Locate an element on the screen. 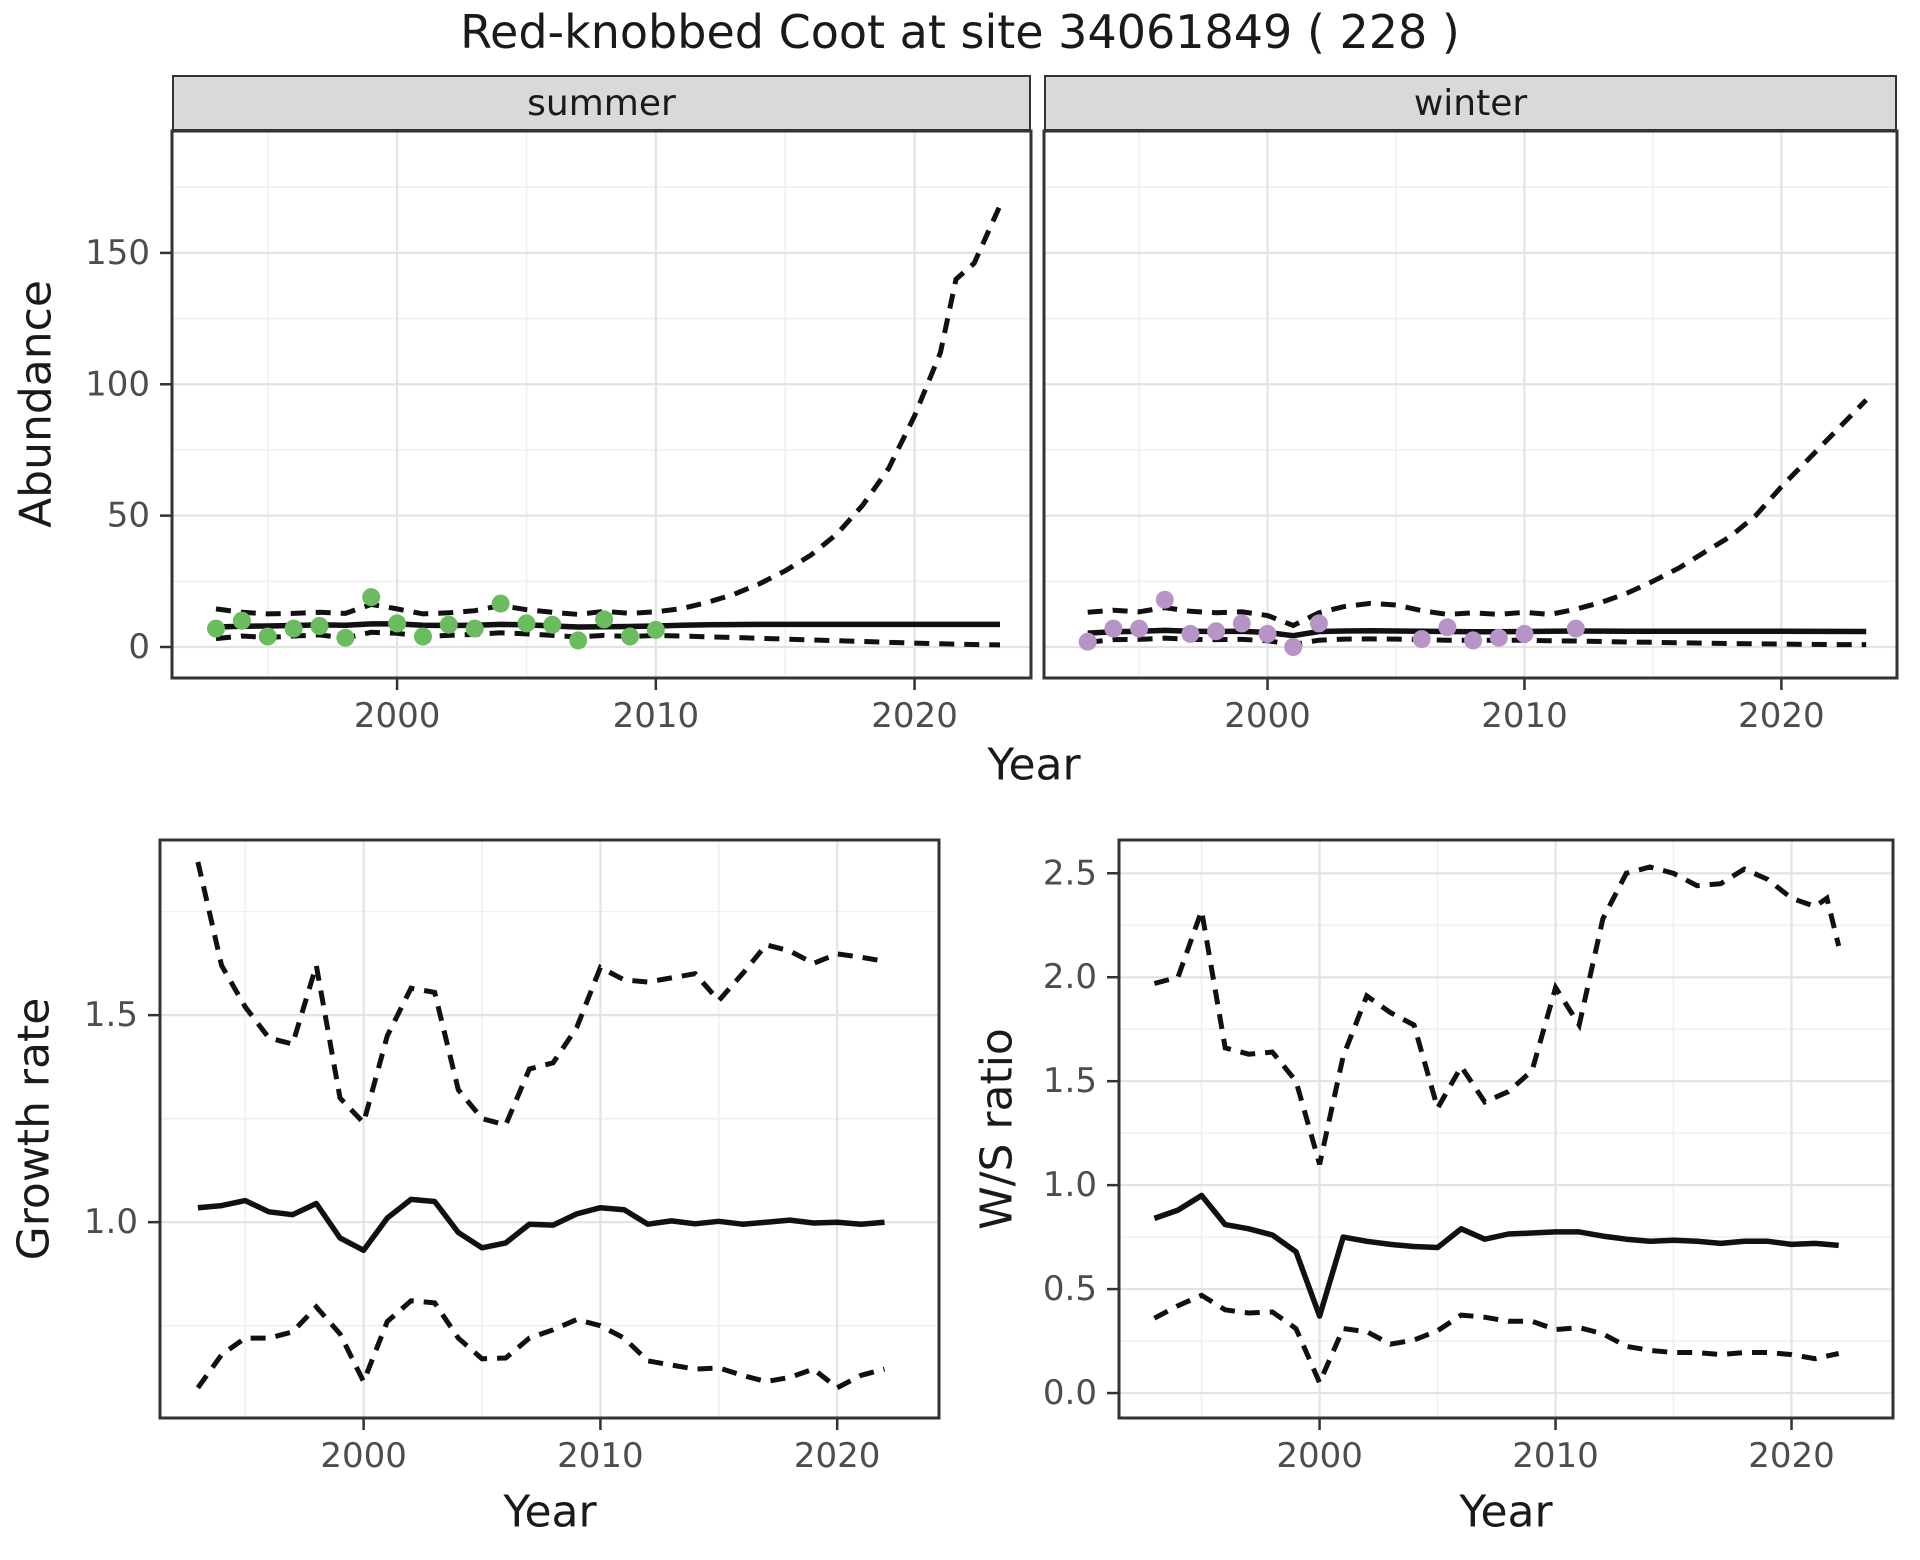 The image size is (1920, 1560). winter-x-tick-label: 2000 is located at coordinates (1267, 716).